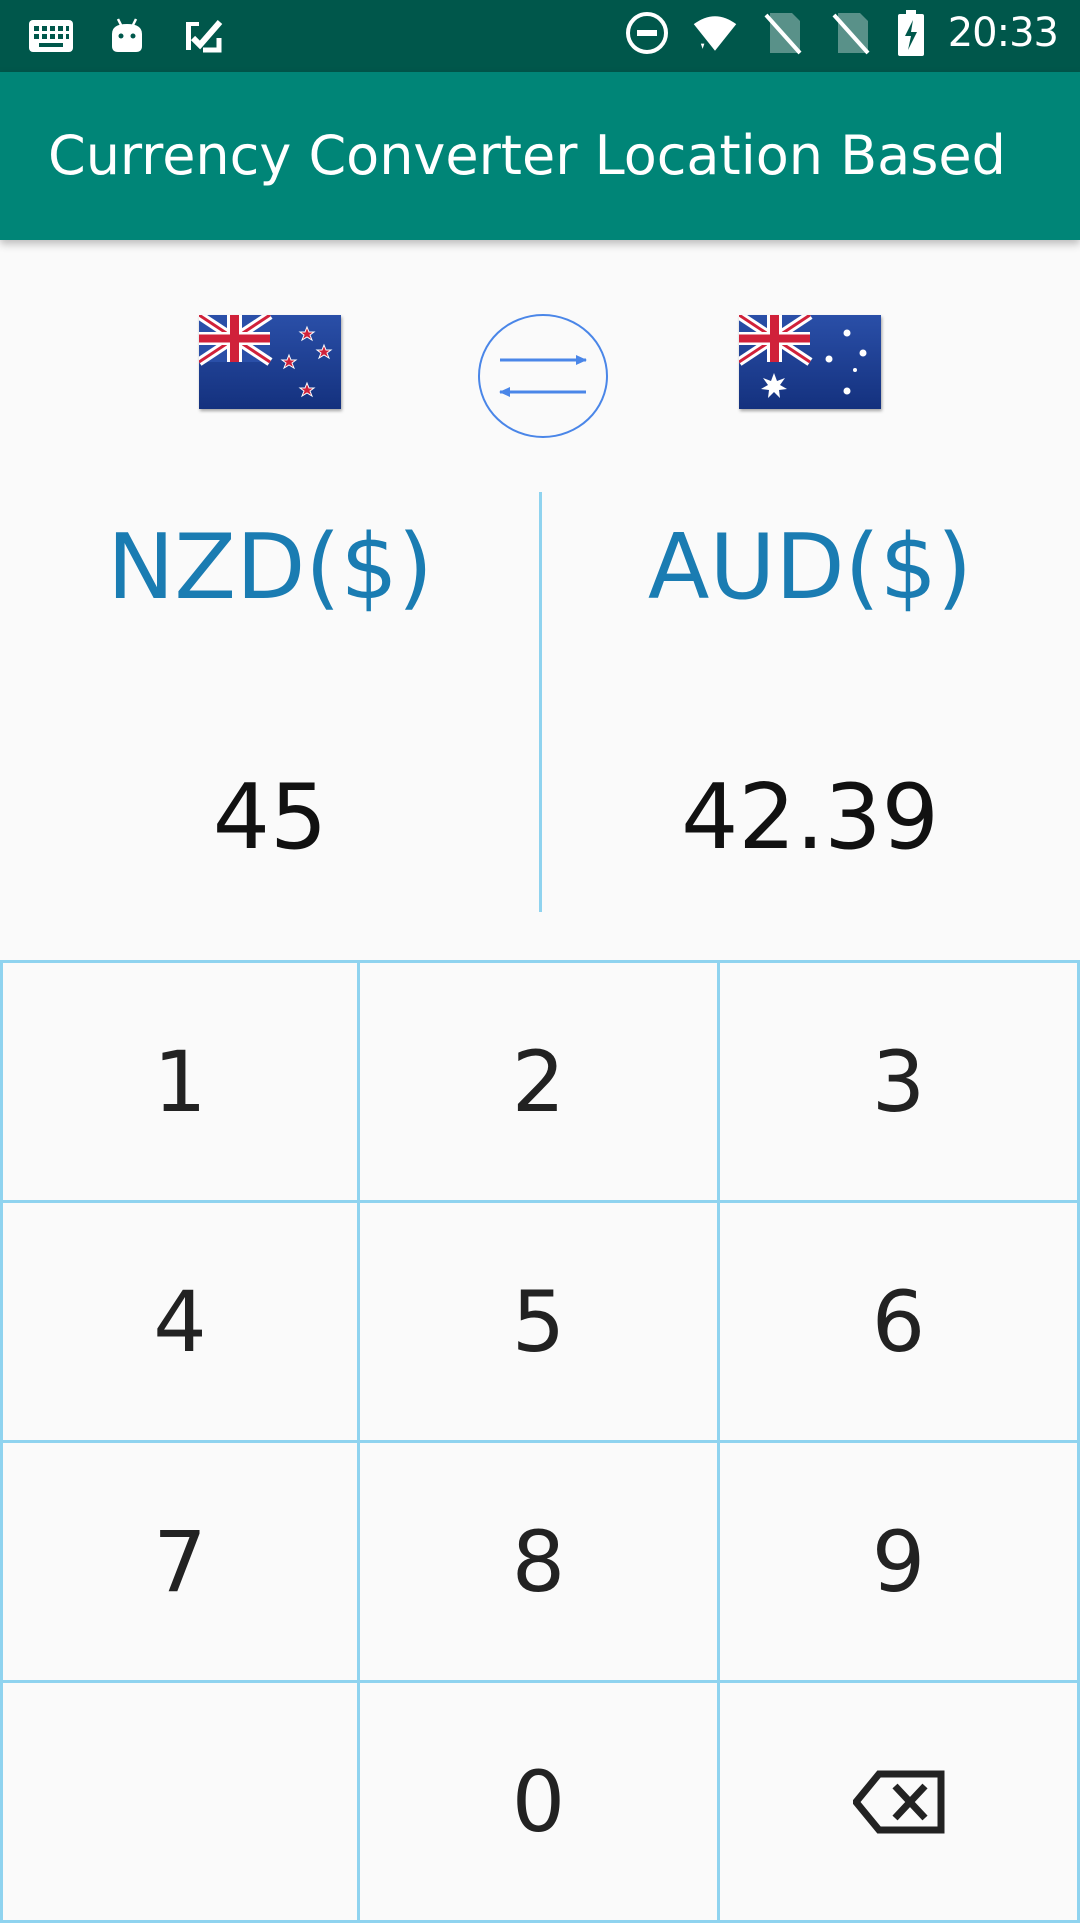  I want to click on key-0: 0, so click(540, 1803).